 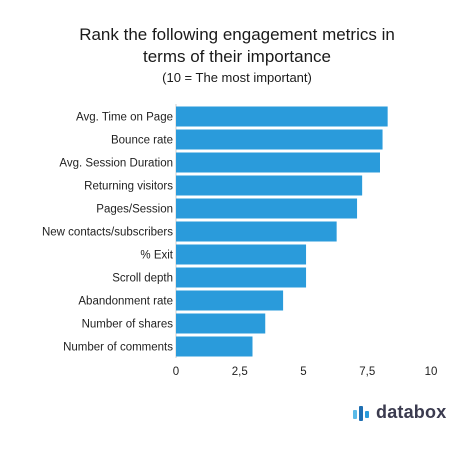 What do you see at coordinates (128, 187) in the screenshot?
I see `category-label: Returning visitors` at bounding box center [128, 187].